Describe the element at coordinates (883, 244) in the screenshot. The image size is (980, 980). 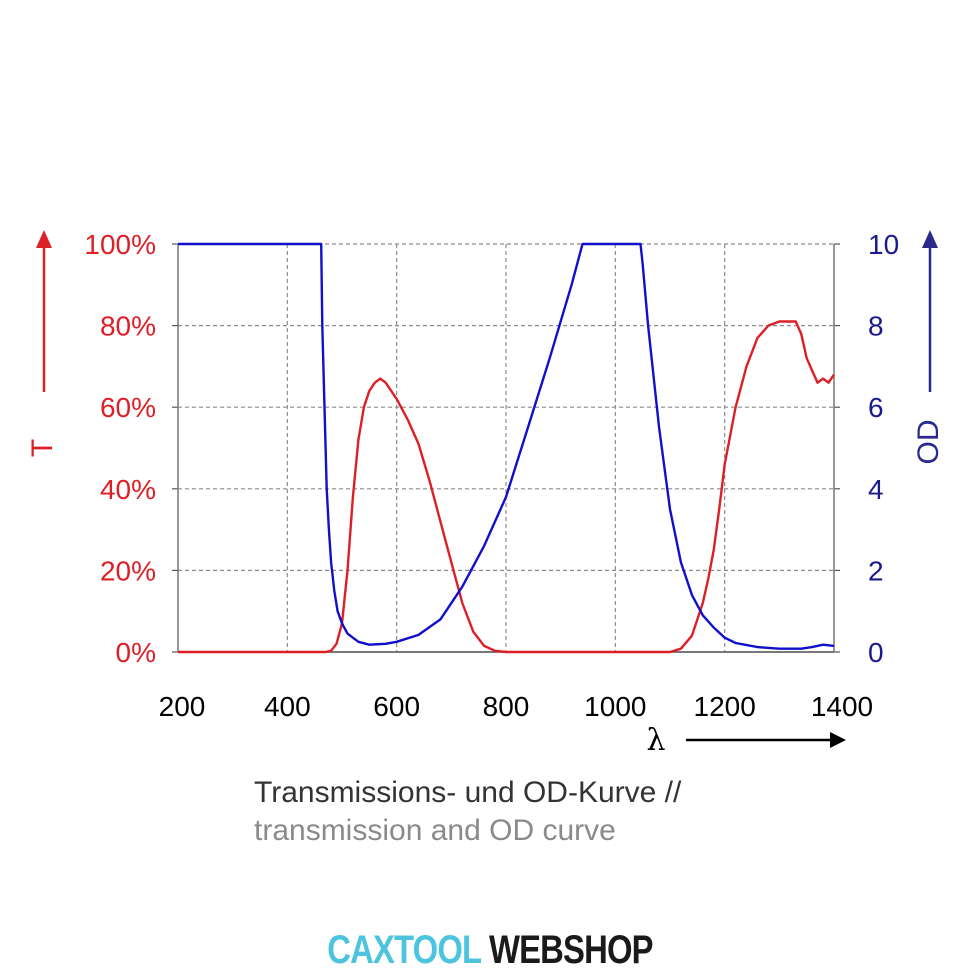
I see `right-tick-label: 10` at that location.